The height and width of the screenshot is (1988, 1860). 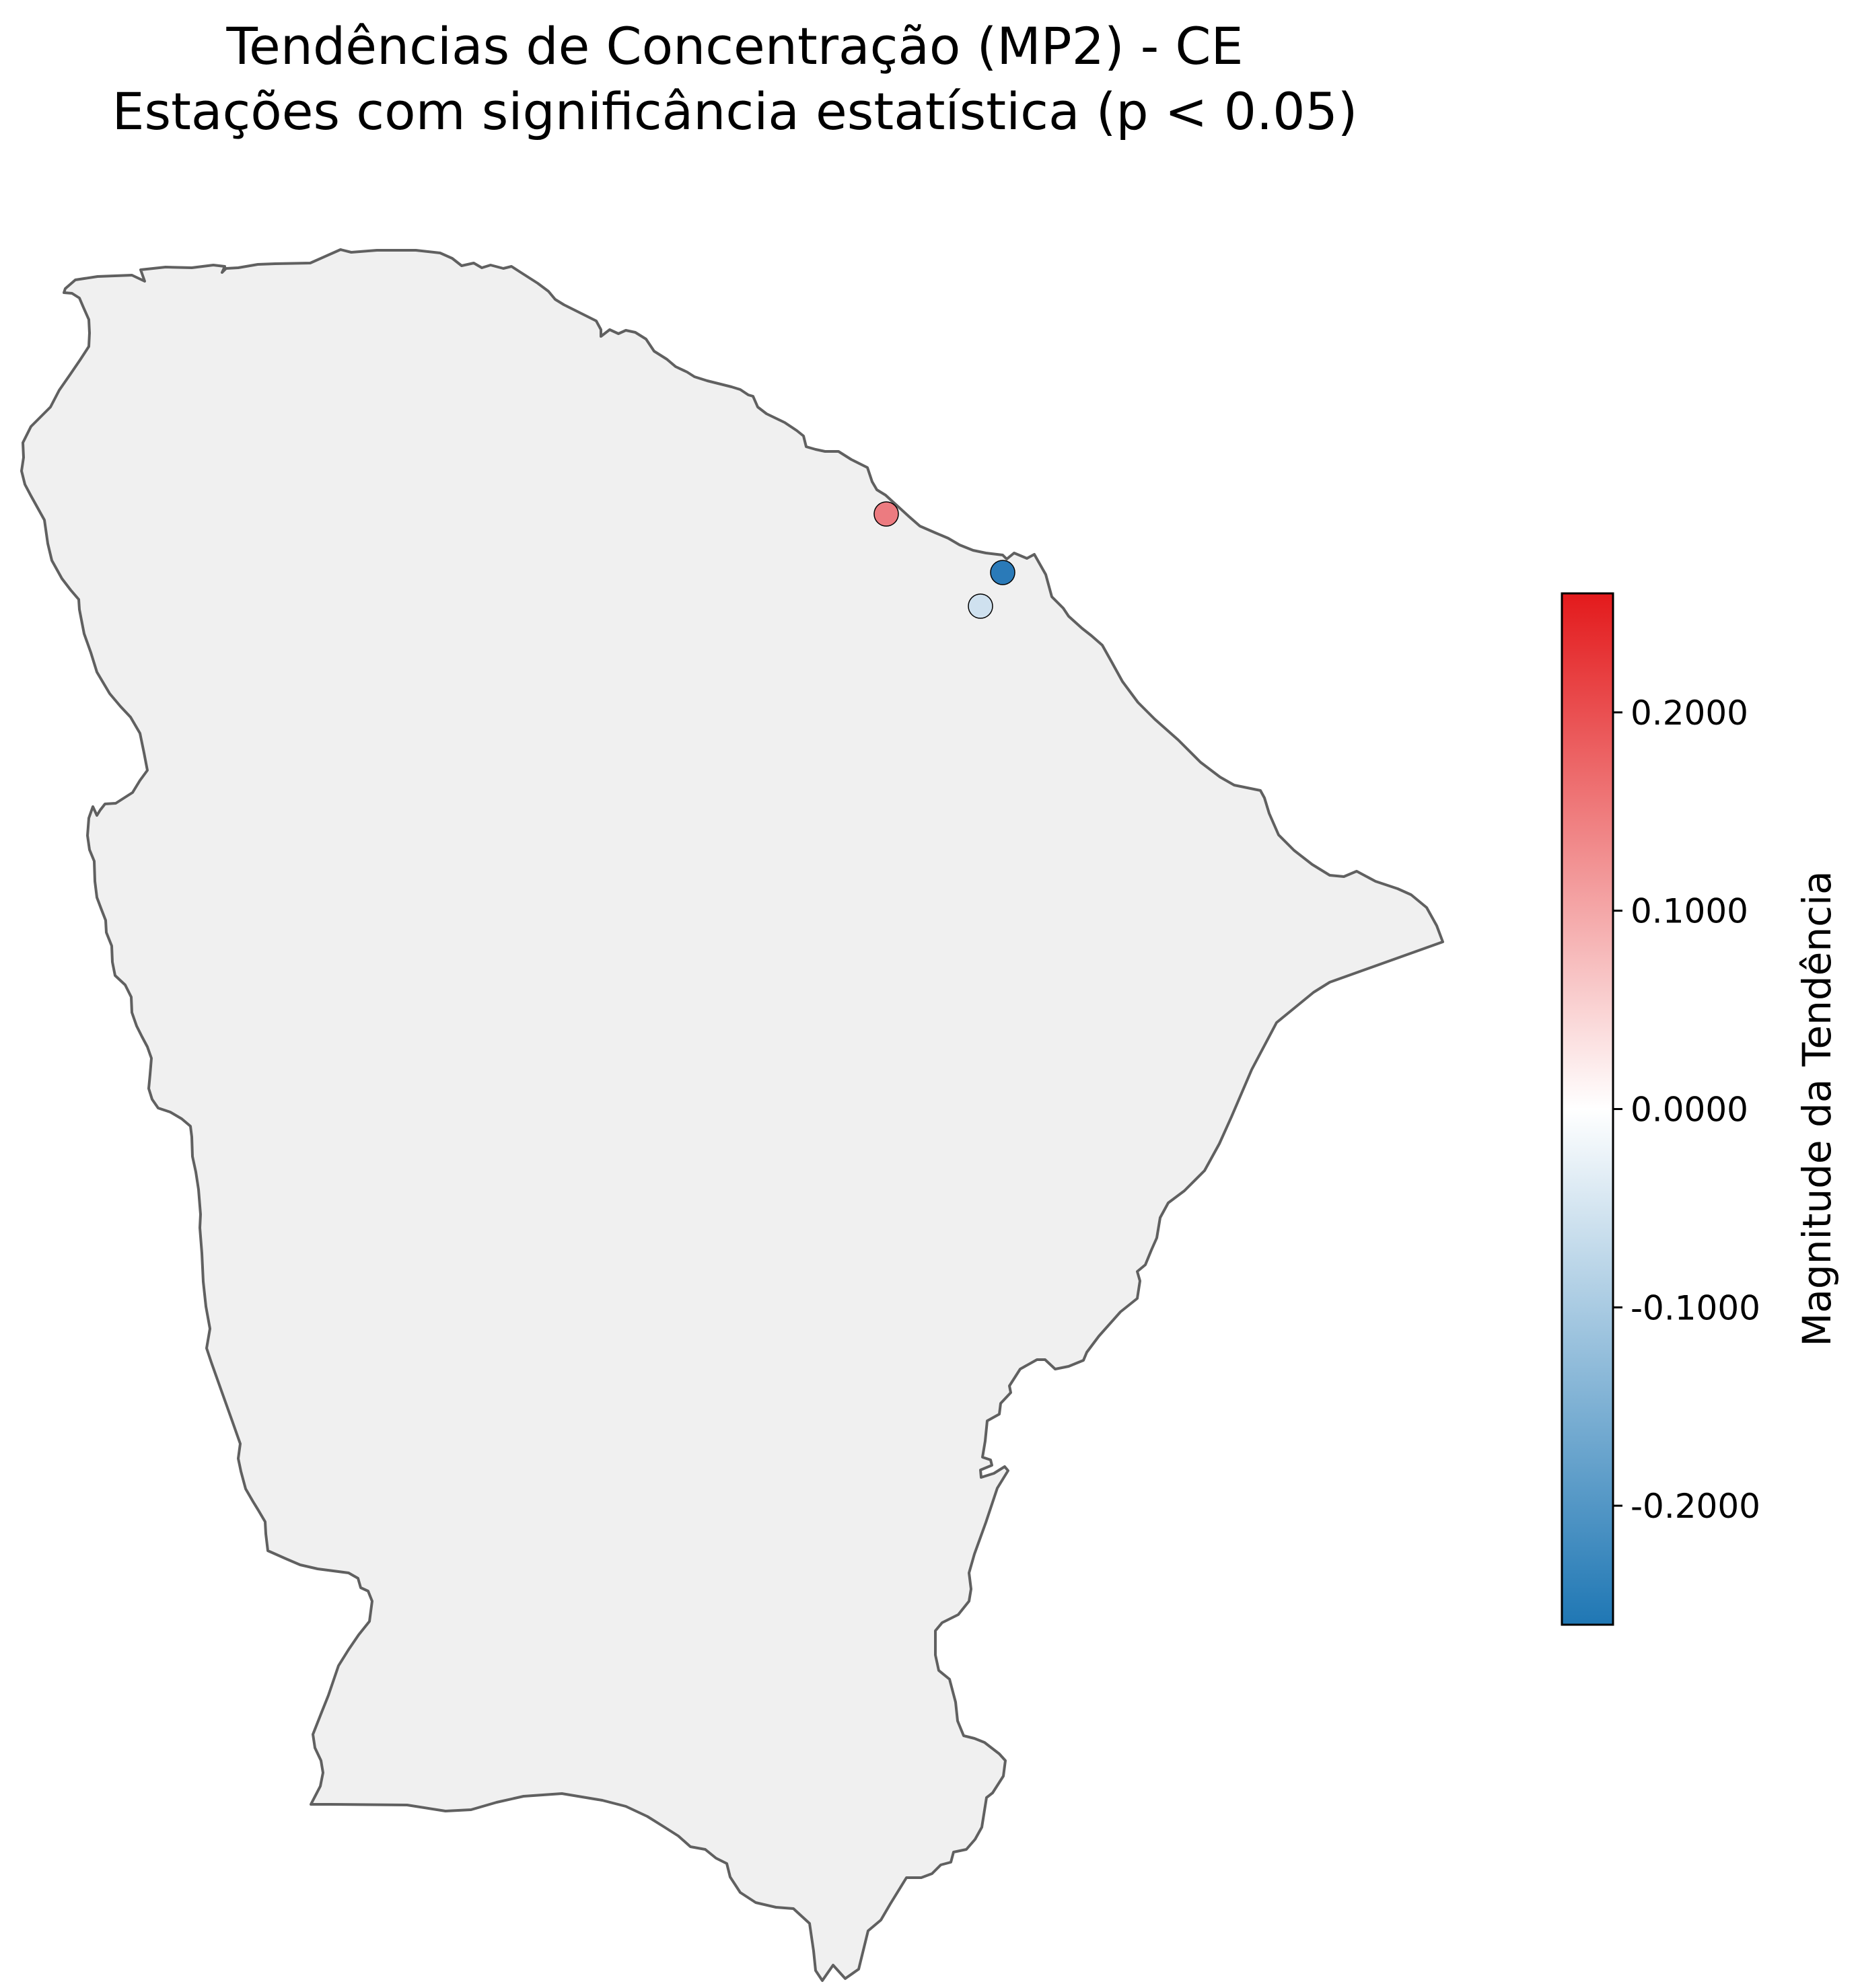 What do you see at coordinates (1695, 1507) in the screenshot?
I see `colorbar-tick-label: -0.2000` at bounding box center [1695, 1507].